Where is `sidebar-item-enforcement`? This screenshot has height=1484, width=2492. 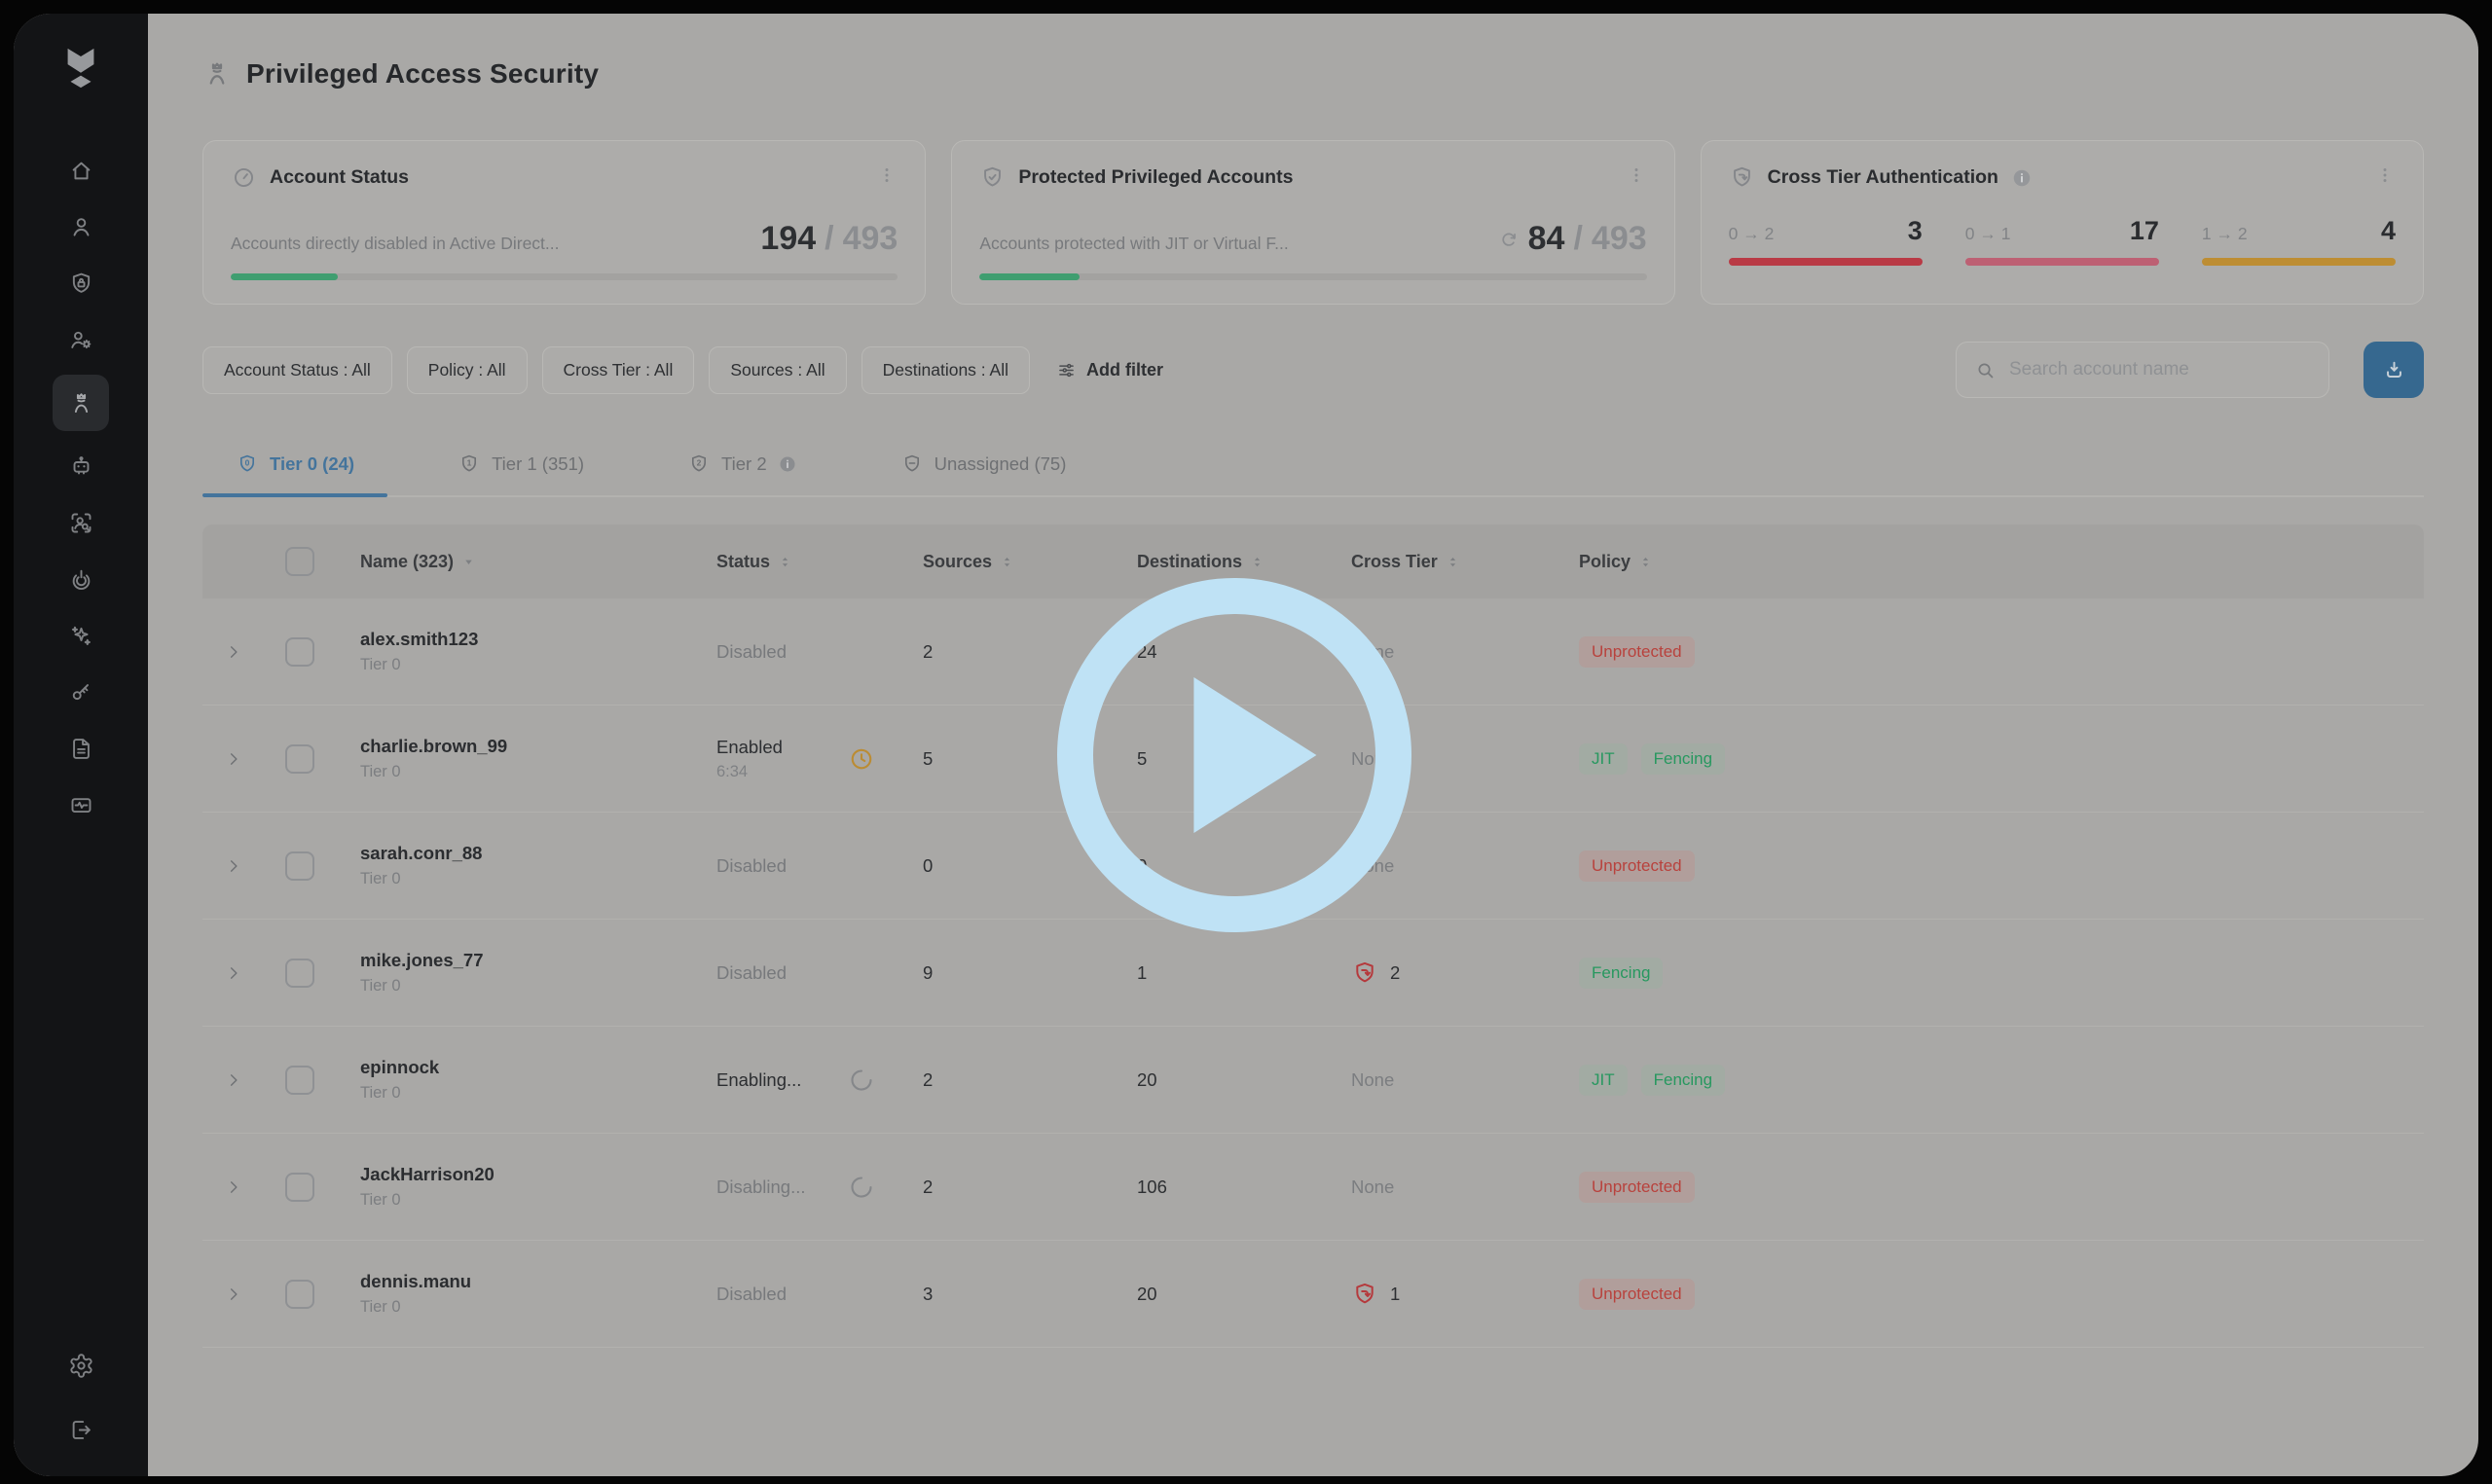 sidebar-item-enforcement is located at coordinates (81, 579).